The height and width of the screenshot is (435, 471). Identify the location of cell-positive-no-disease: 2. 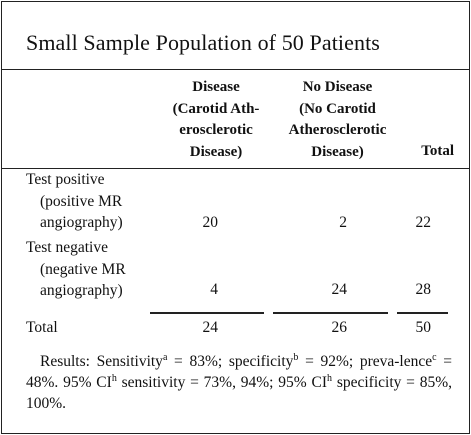
(343, 222).